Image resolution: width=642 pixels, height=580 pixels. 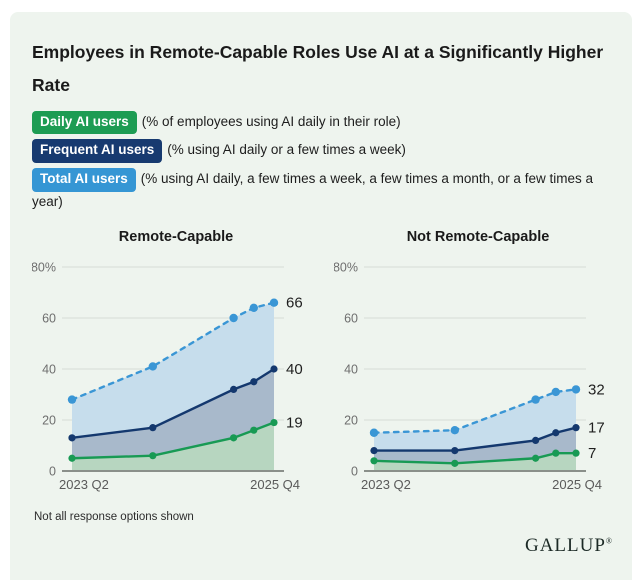 What do you see at coordinates (596, 390) in the screenshot?
I see `end-value-label-total-ai-users: 32` at bounding box center [596, 390].